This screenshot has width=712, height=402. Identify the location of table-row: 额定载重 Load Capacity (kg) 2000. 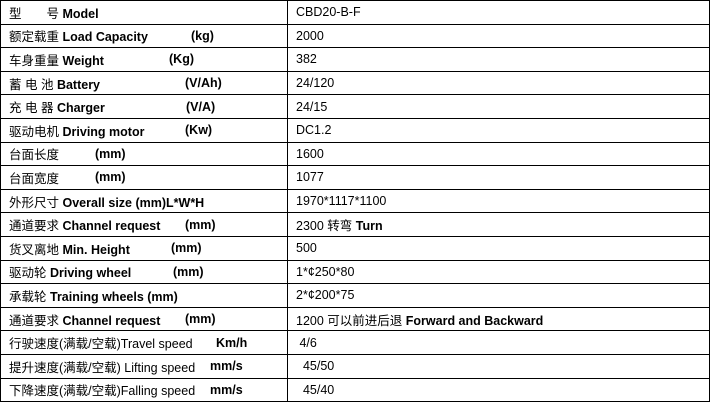
(355, 36).